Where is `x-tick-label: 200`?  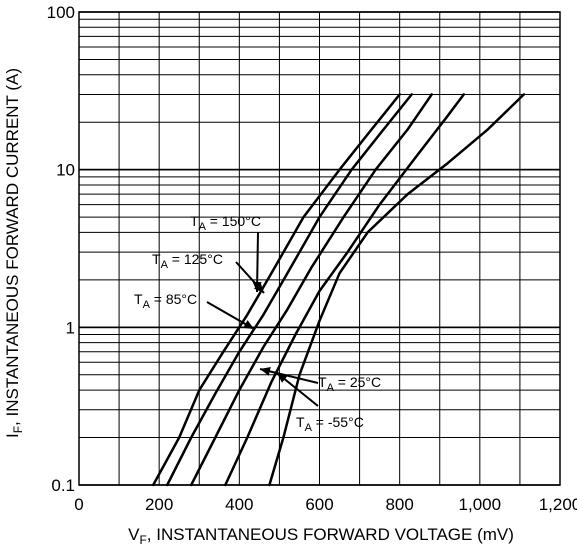
x-tick-label: 200 is located at coordinates (159, 504).